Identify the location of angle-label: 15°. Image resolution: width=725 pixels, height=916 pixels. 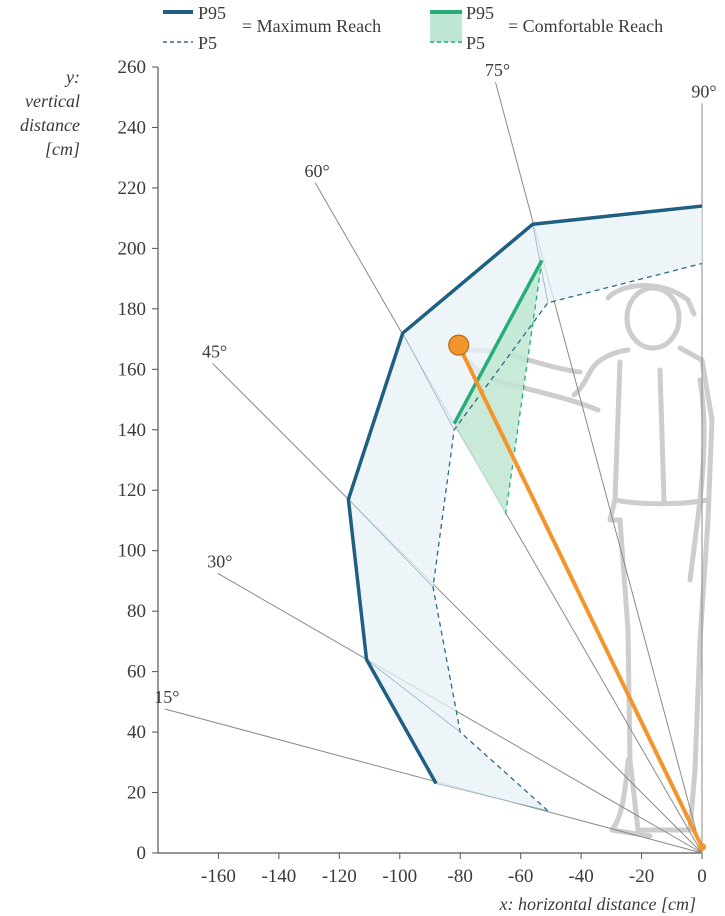
(166, 697).